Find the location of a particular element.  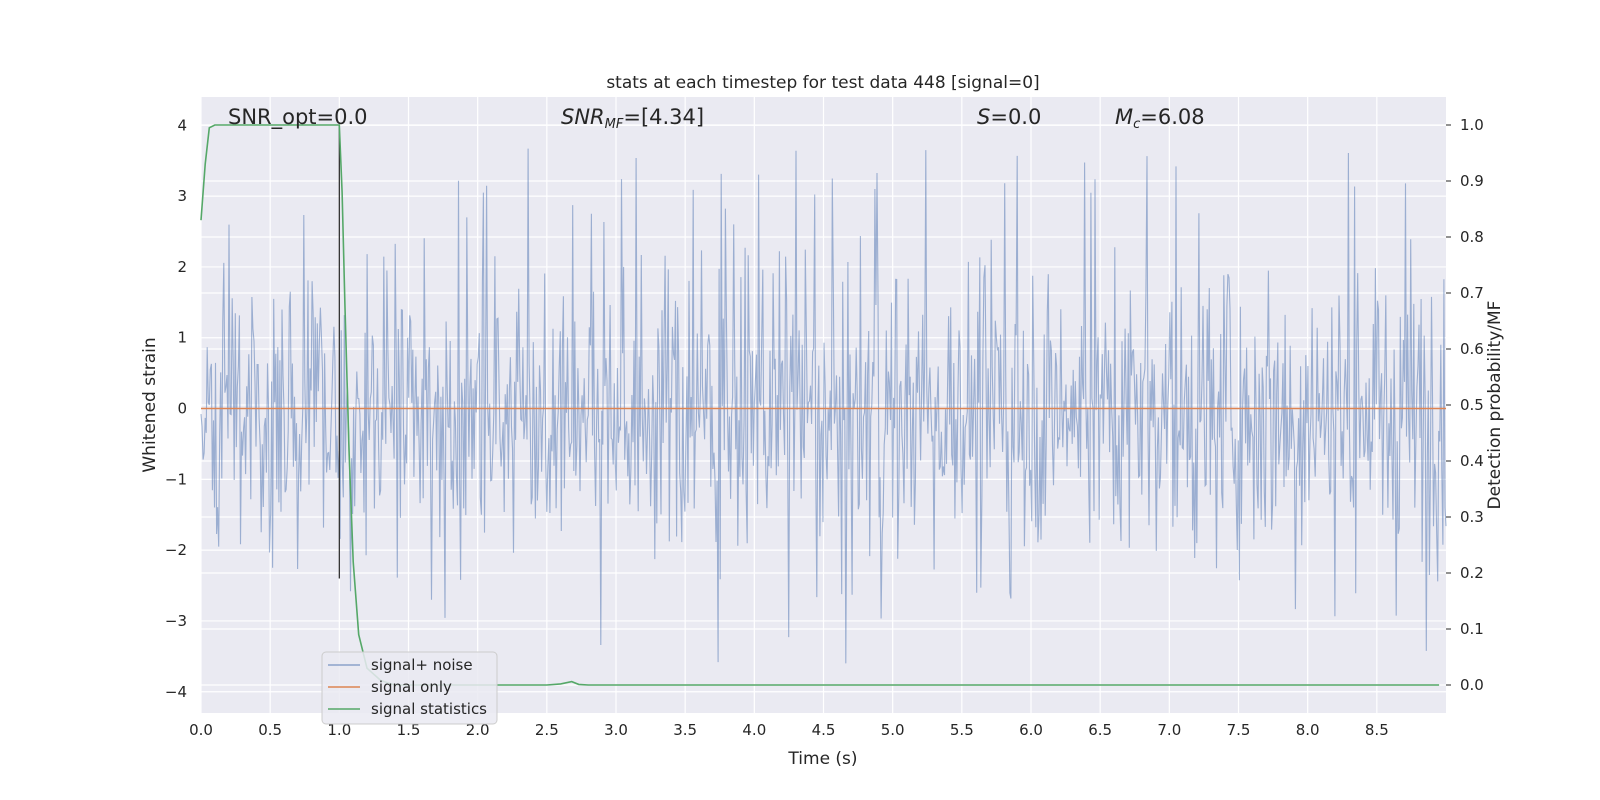

annotation-snr-mf: SNRMF=[4.34] is located at coordinates (632, 118).